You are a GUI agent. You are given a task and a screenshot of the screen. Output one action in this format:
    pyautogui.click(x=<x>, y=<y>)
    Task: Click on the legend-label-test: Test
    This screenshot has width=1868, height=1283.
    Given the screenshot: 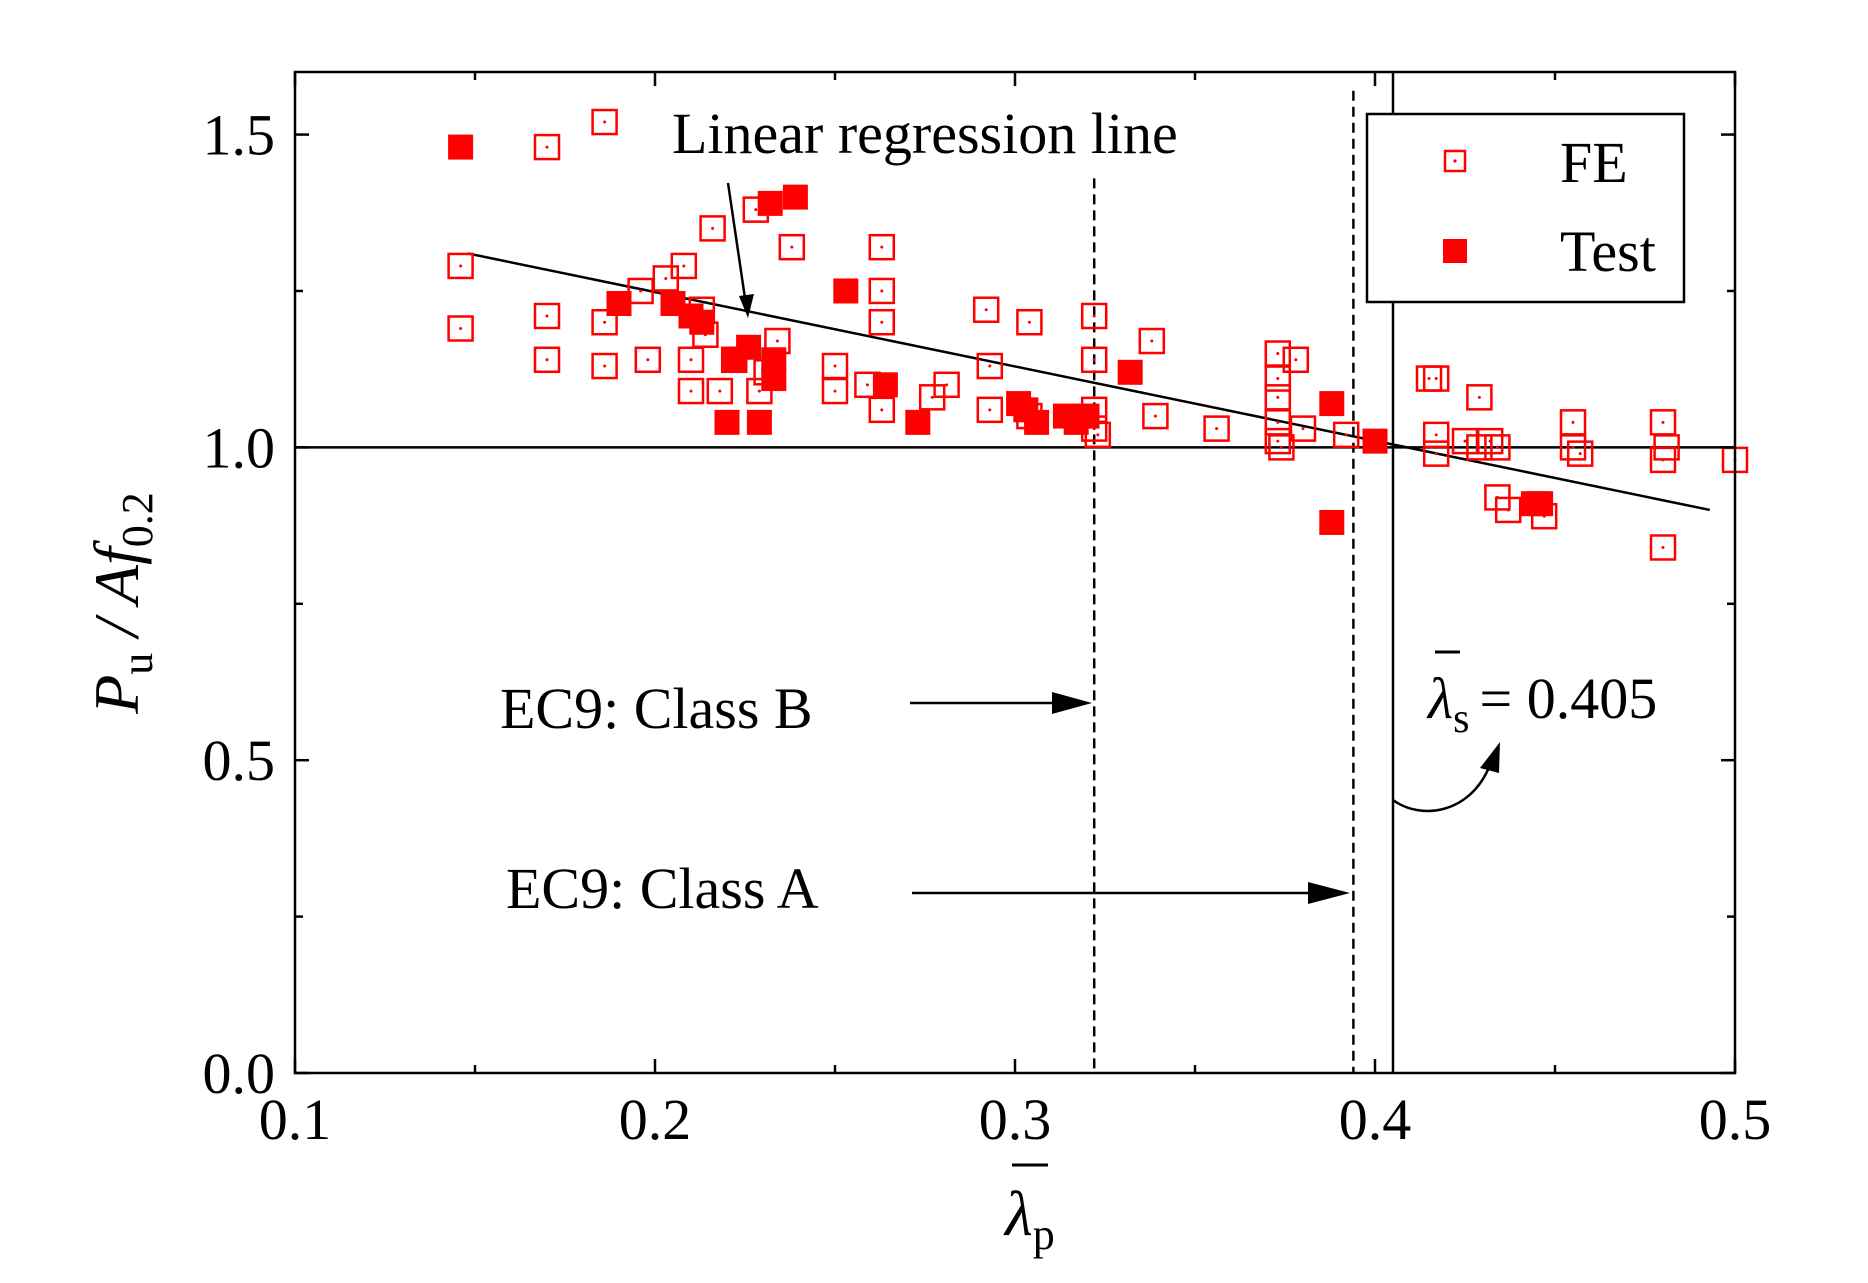 What is the action you would take?
    pyautogui.click(x=1608, y=251)
    